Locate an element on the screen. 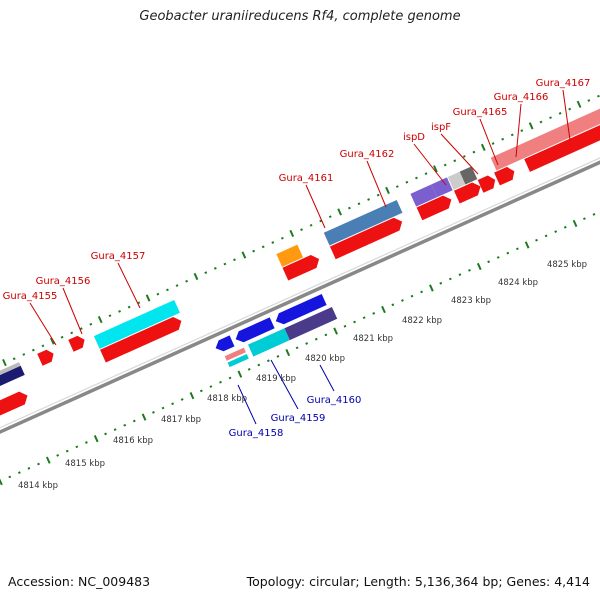  gene-label: Gura_4162 is located at coordinates (367, 154).